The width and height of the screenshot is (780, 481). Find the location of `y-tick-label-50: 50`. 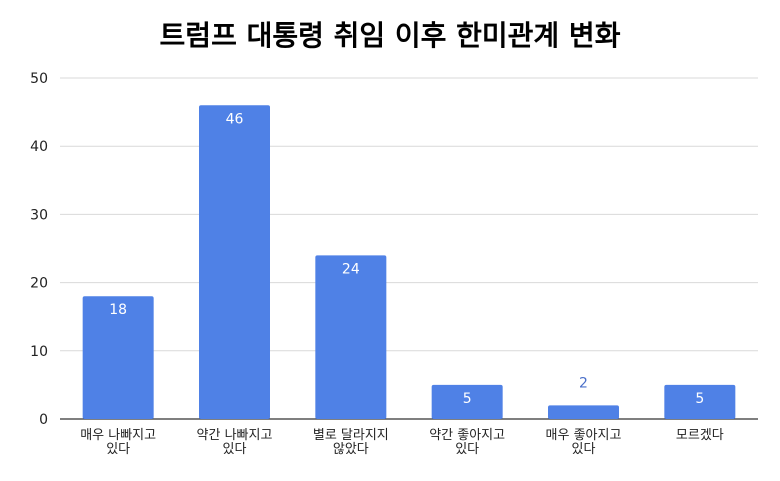

y-tick-label-50: 50 is located at coordinates (39, 79).